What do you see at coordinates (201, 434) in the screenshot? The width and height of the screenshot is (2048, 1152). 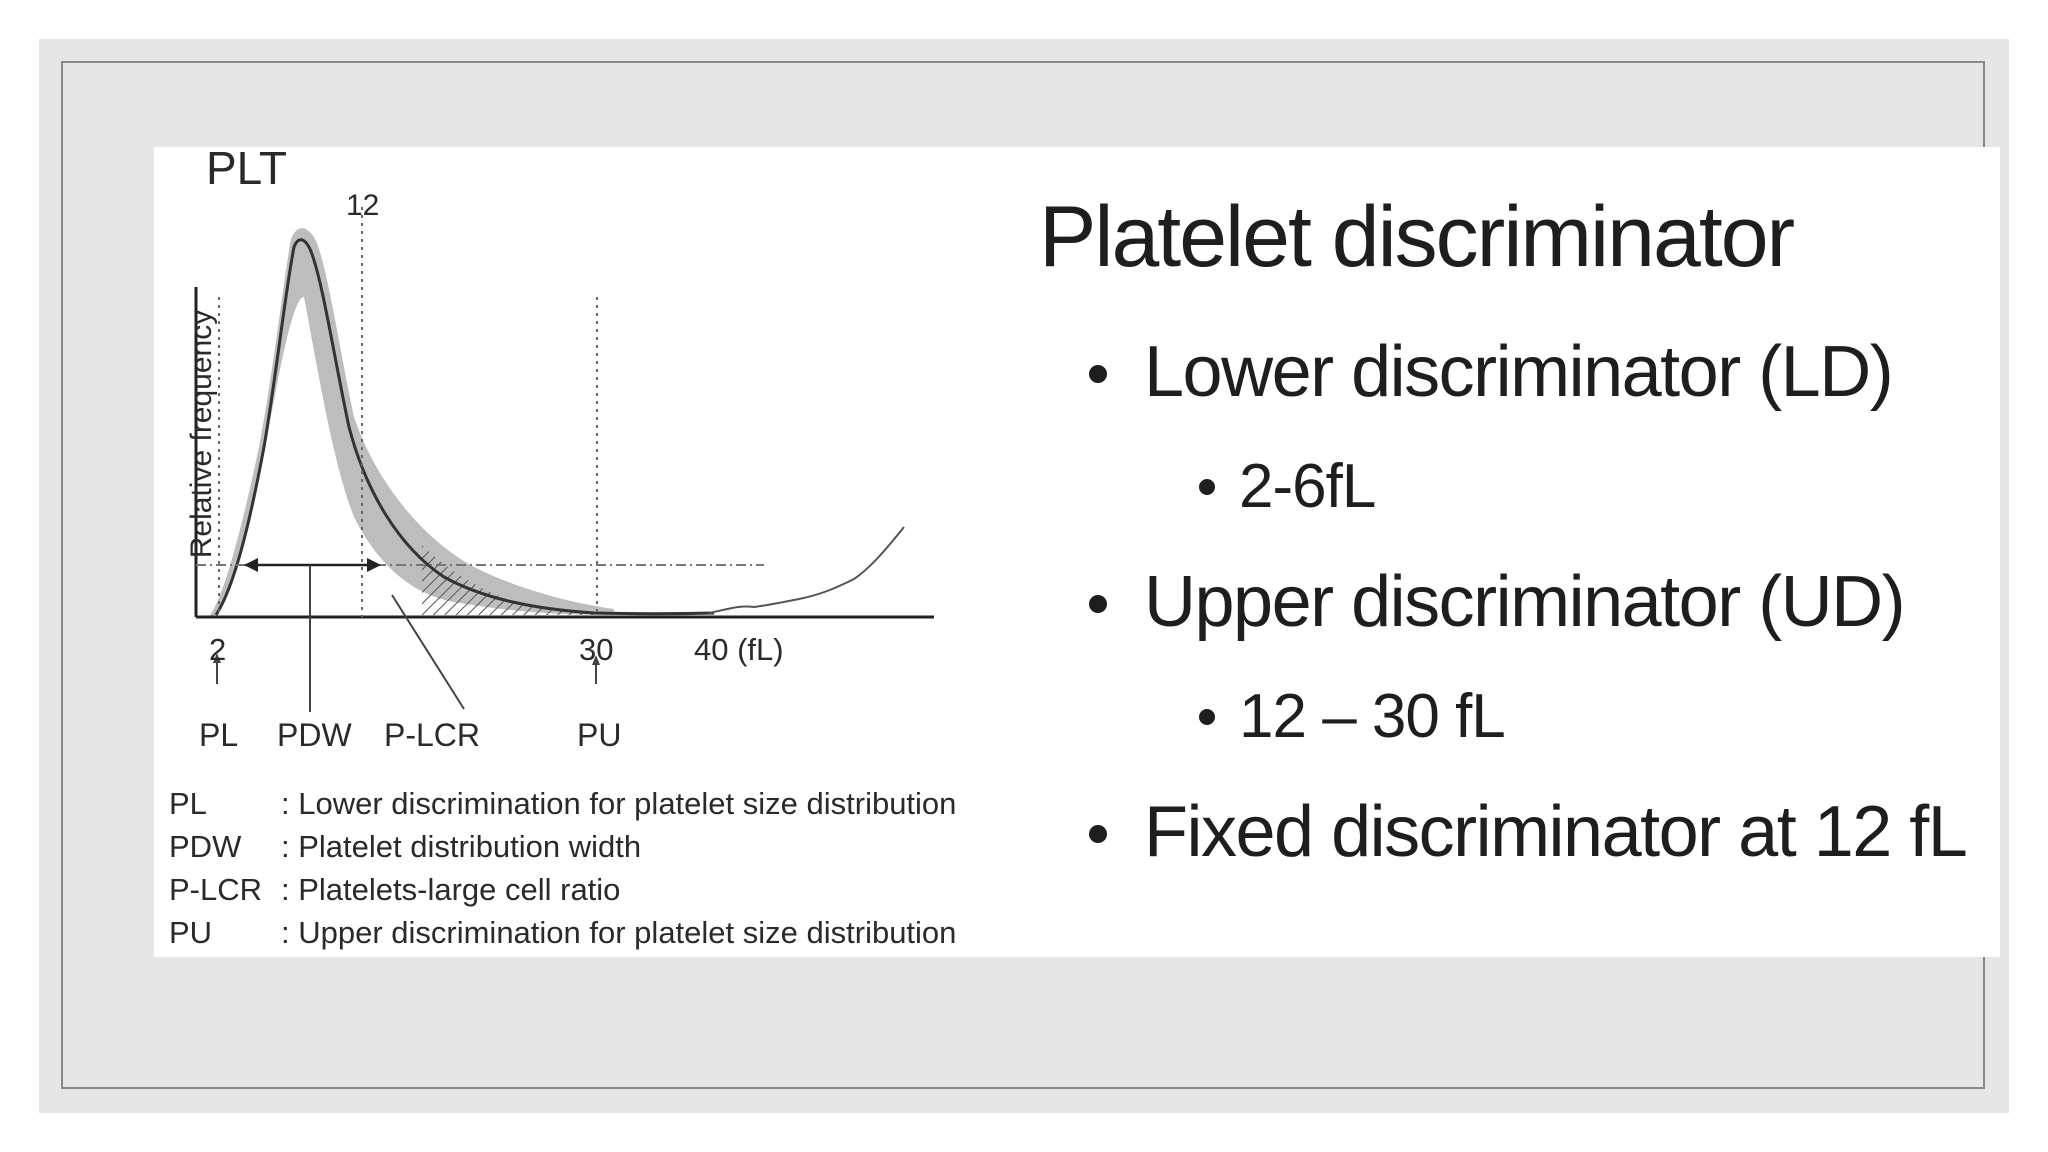 I see `y-axis-label: Relative frequency` at bounding box center [201, 434].